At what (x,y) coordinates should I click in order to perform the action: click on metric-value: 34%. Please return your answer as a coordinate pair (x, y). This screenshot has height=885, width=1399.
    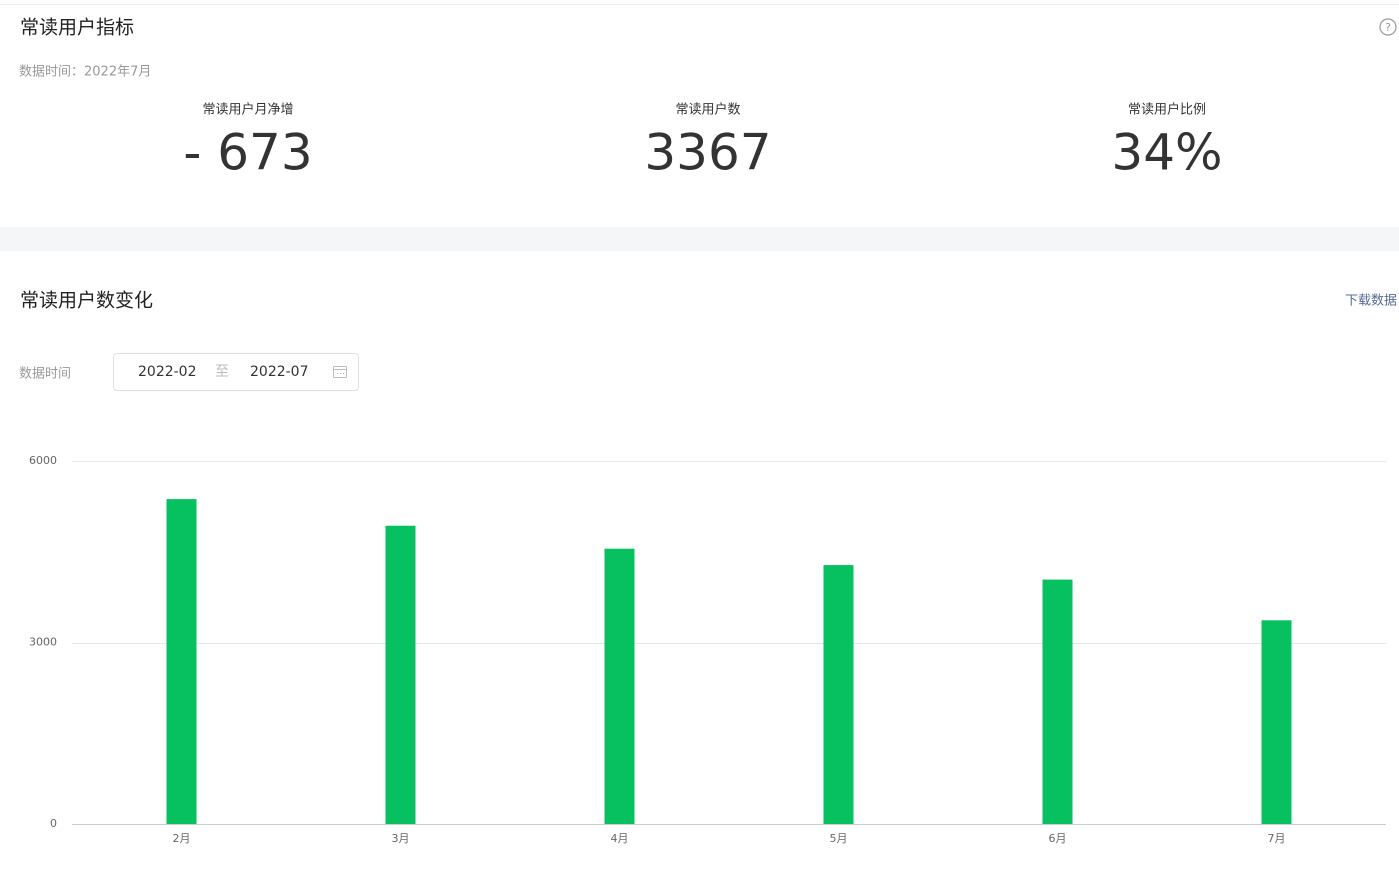
    Looking at the image, I should click on (1166, 153).